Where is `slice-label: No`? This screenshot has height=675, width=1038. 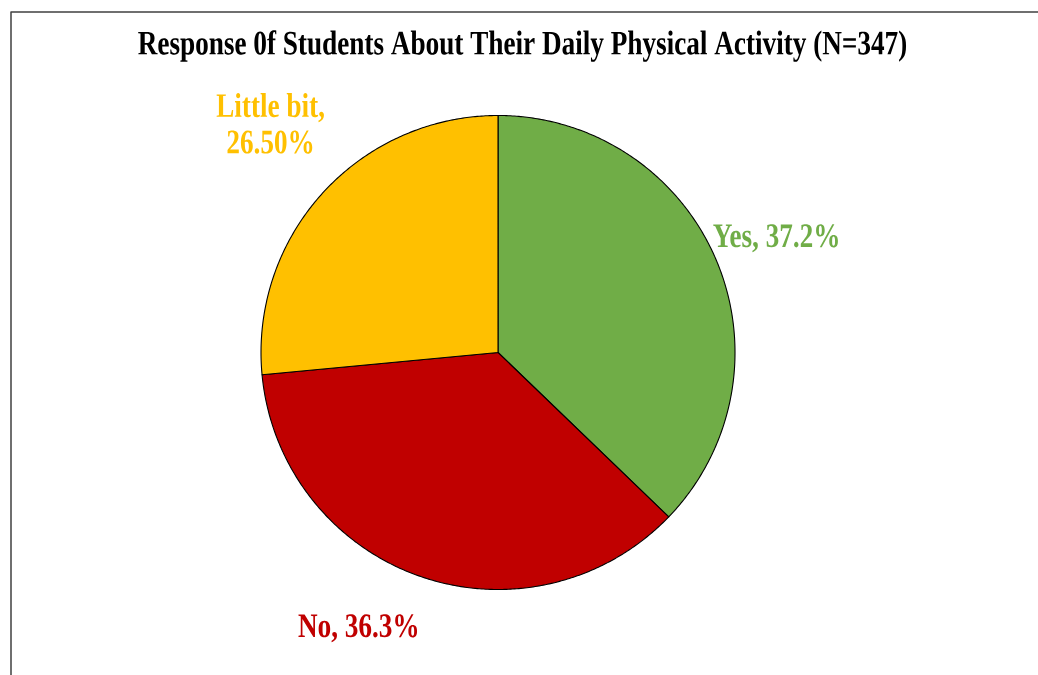 slice-label: No is located at coordinates (314, 626).